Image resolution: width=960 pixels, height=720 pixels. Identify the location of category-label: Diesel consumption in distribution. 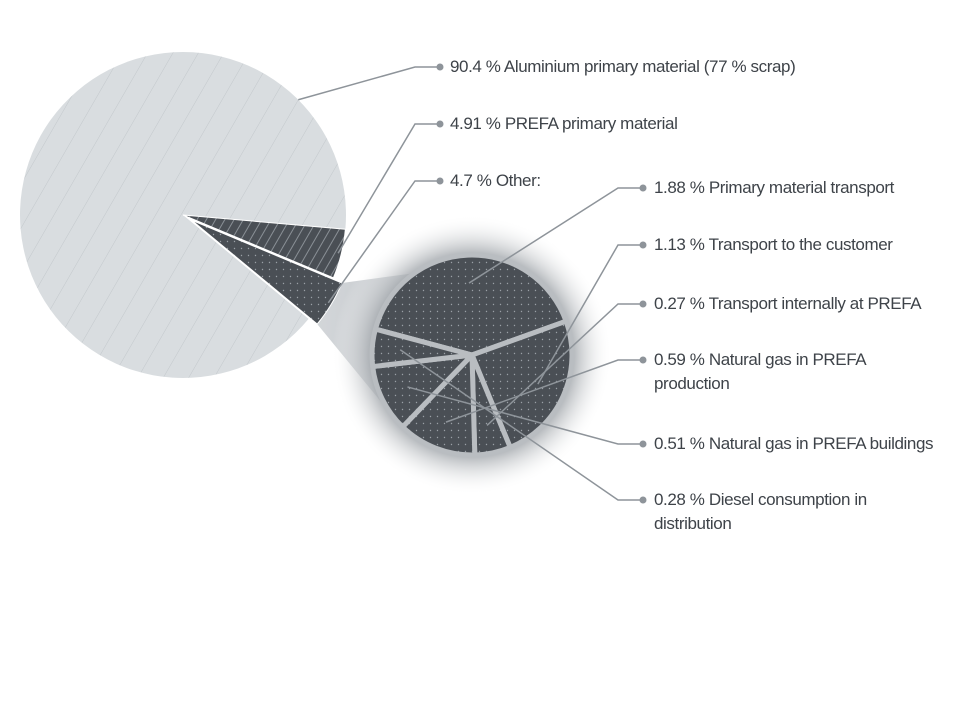
(760, 511).